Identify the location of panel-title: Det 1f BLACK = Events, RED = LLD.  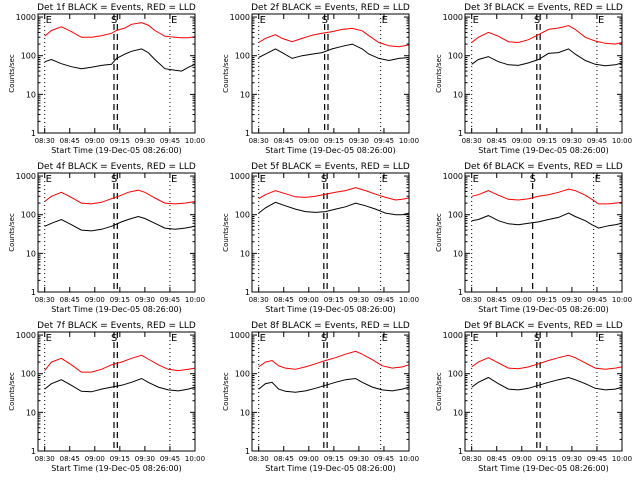
(116, 8).